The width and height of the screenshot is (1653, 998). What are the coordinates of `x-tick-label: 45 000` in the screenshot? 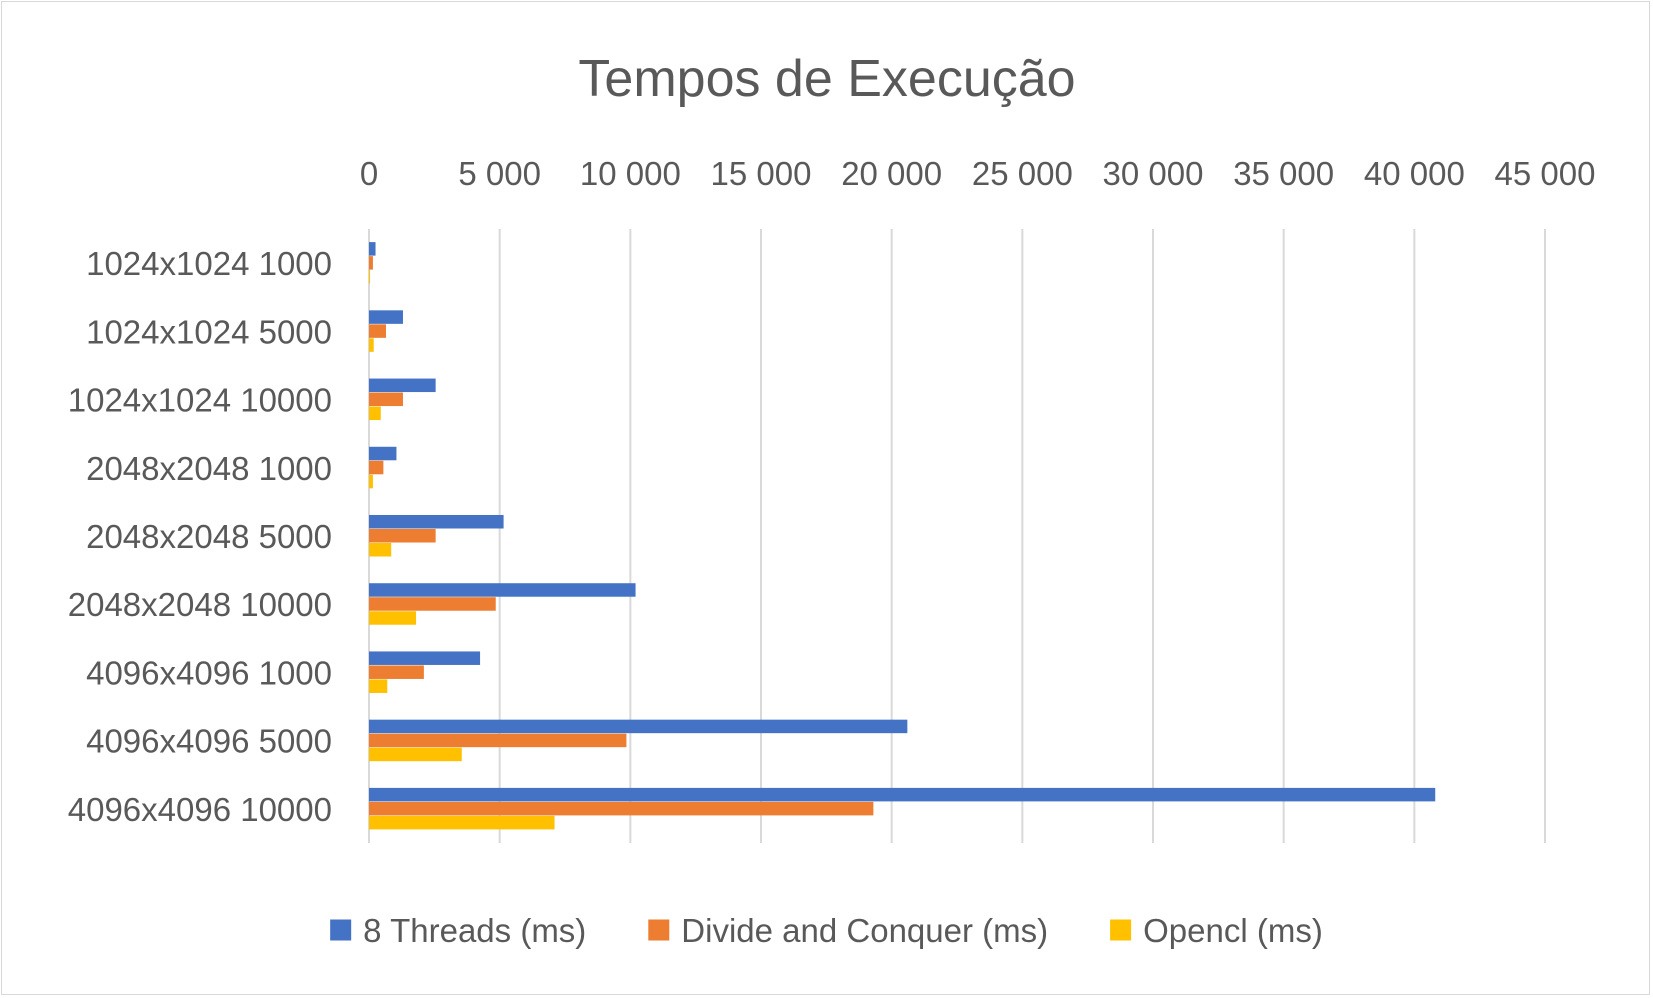 It's located at (1545, 173).